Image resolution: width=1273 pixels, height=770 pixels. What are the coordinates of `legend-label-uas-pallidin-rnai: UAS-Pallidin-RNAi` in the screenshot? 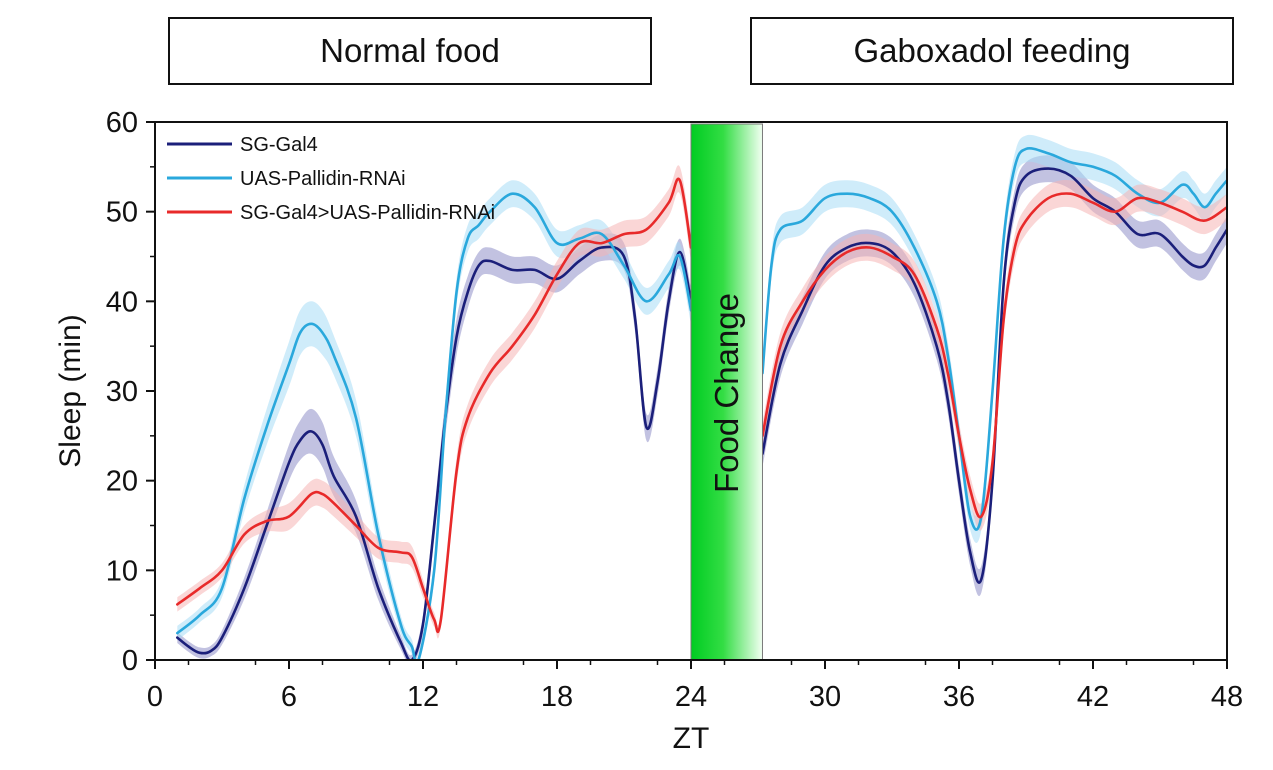 It's located at (323, 179).